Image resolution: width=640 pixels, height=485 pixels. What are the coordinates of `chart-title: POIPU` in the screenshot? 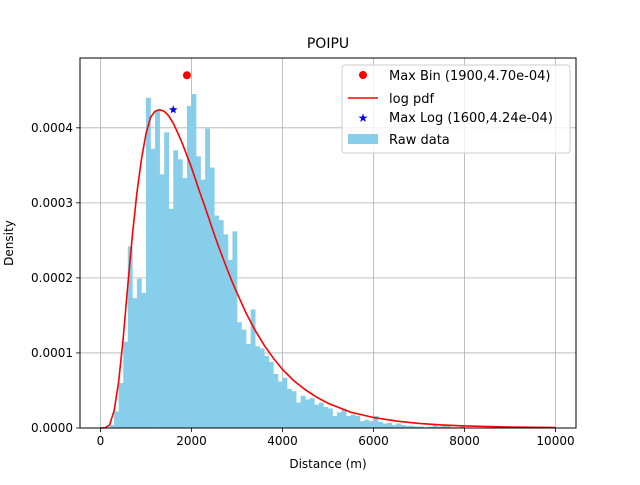 It's located at (328, 44).